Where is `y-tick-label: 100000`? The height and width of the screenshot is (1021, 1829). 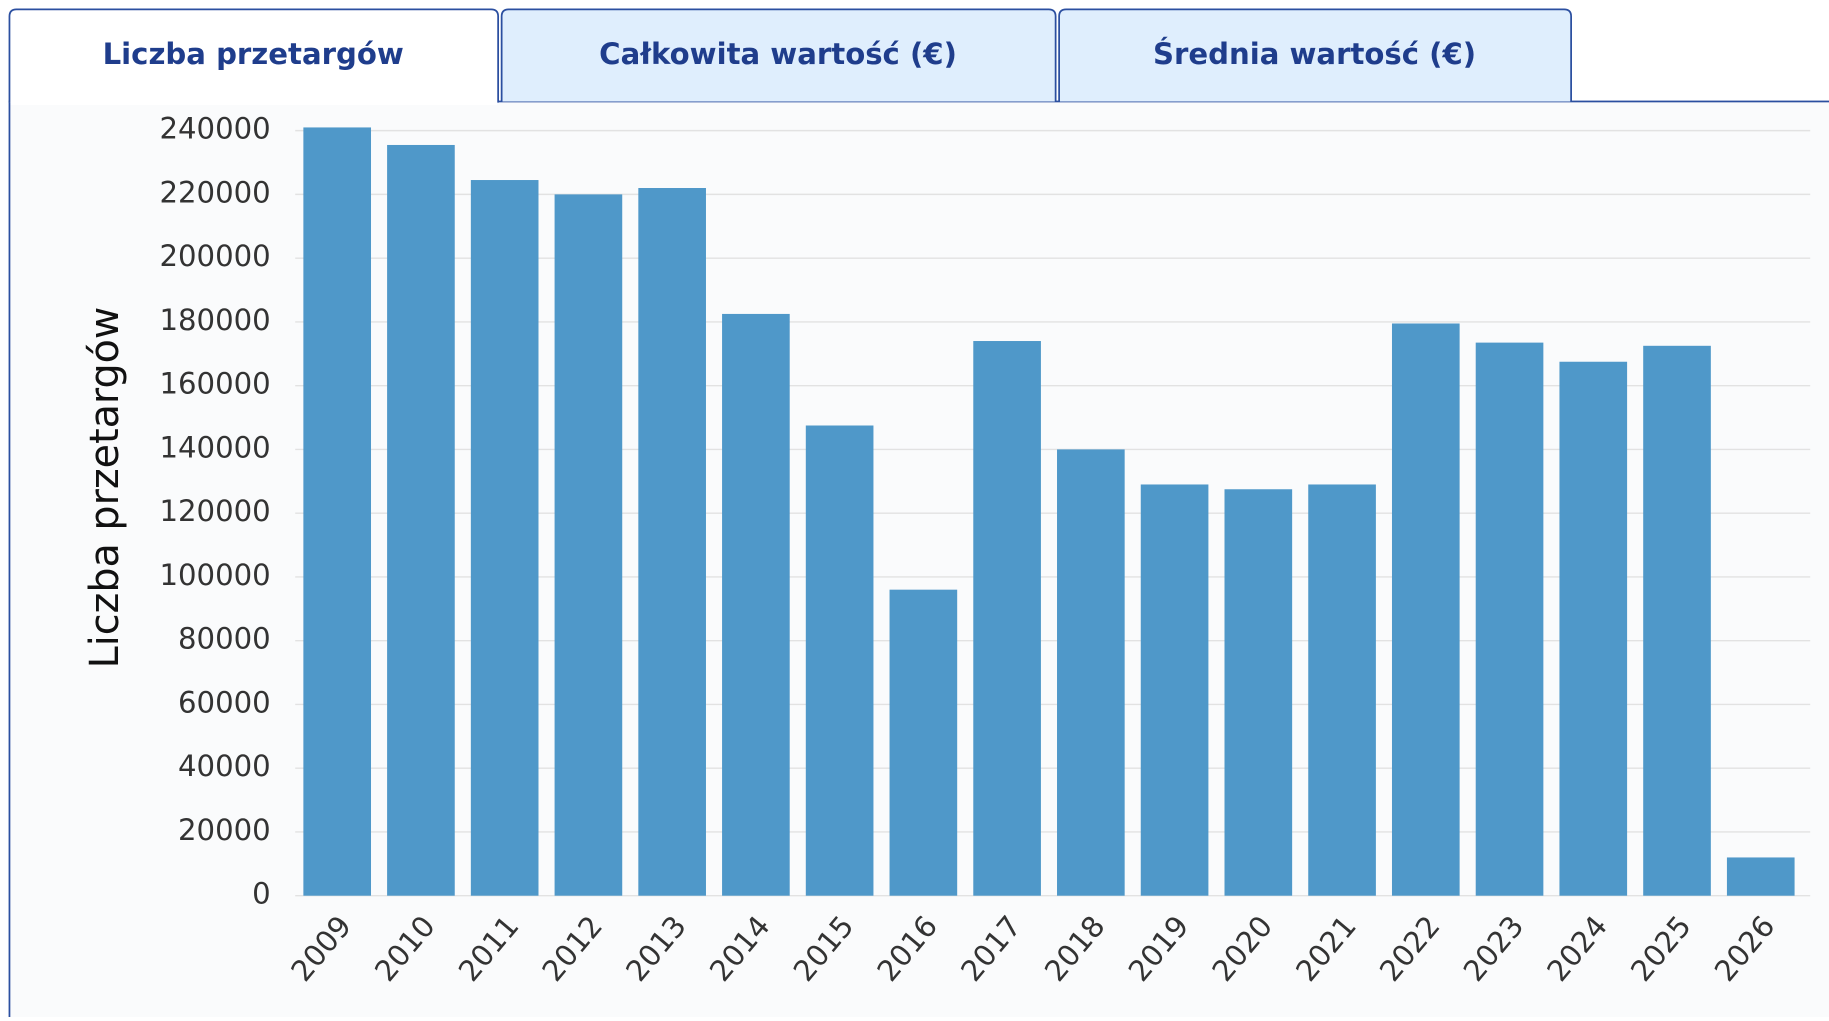 y-tick-label: 100000 is located at coordinates (214, 575).